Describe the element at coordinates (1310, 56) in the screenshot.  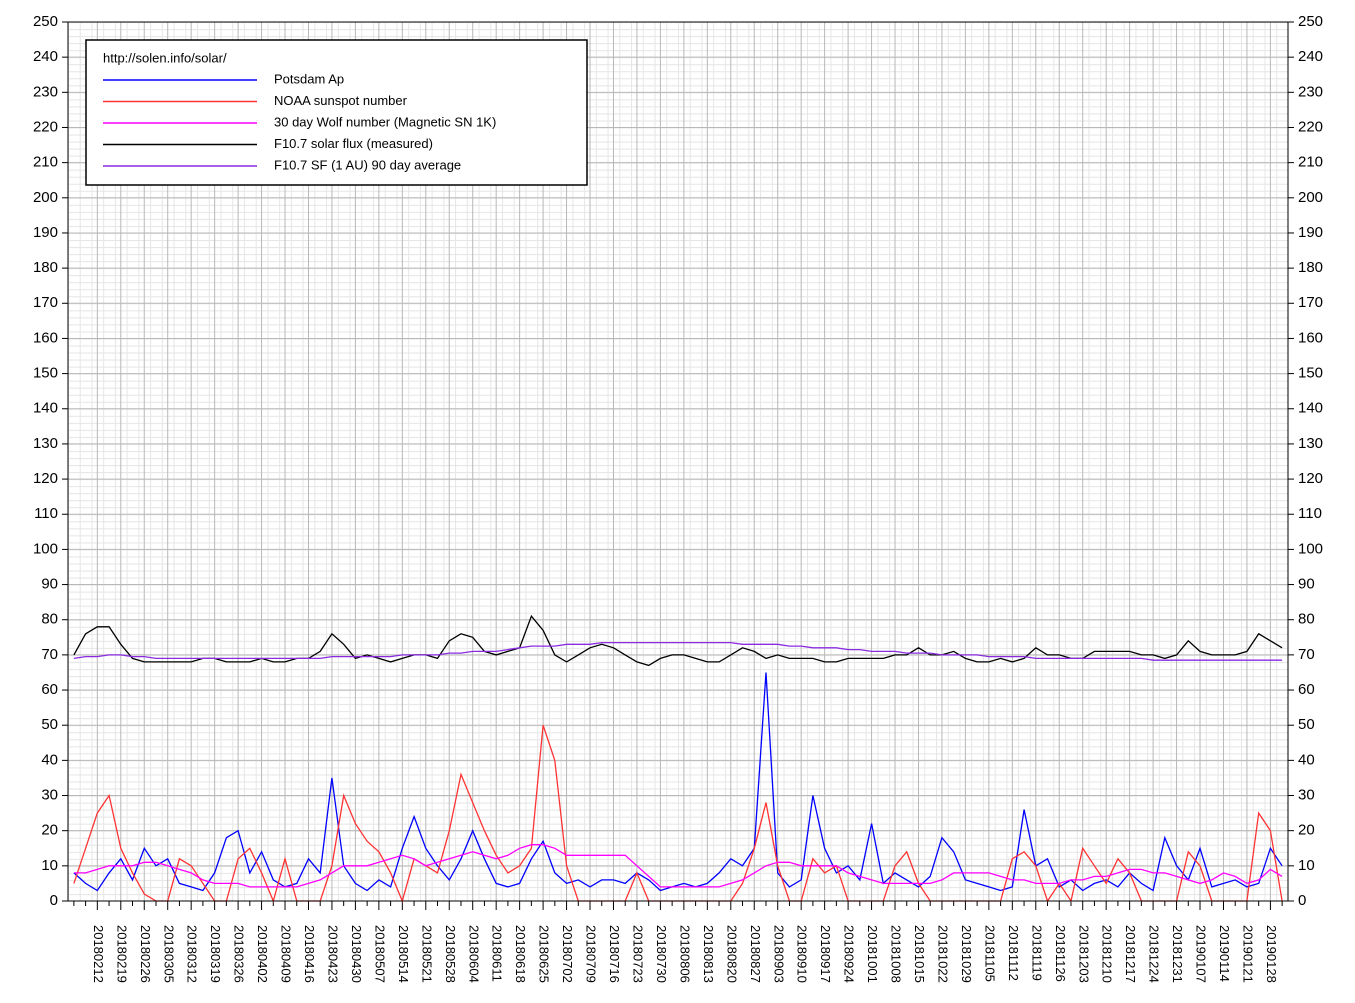
I see `y2-tick-label: 240` at that location.